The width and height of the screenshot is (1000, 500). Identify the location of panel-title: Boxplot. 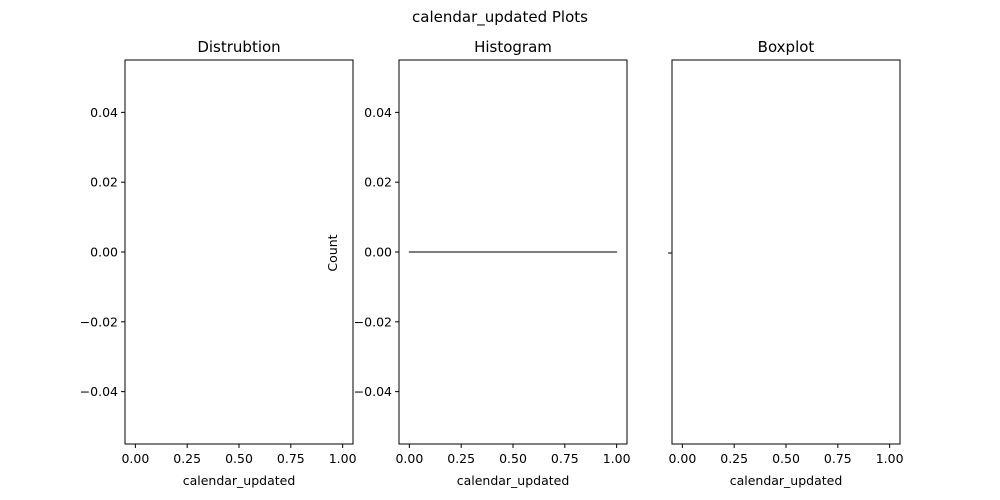
(786, 47).